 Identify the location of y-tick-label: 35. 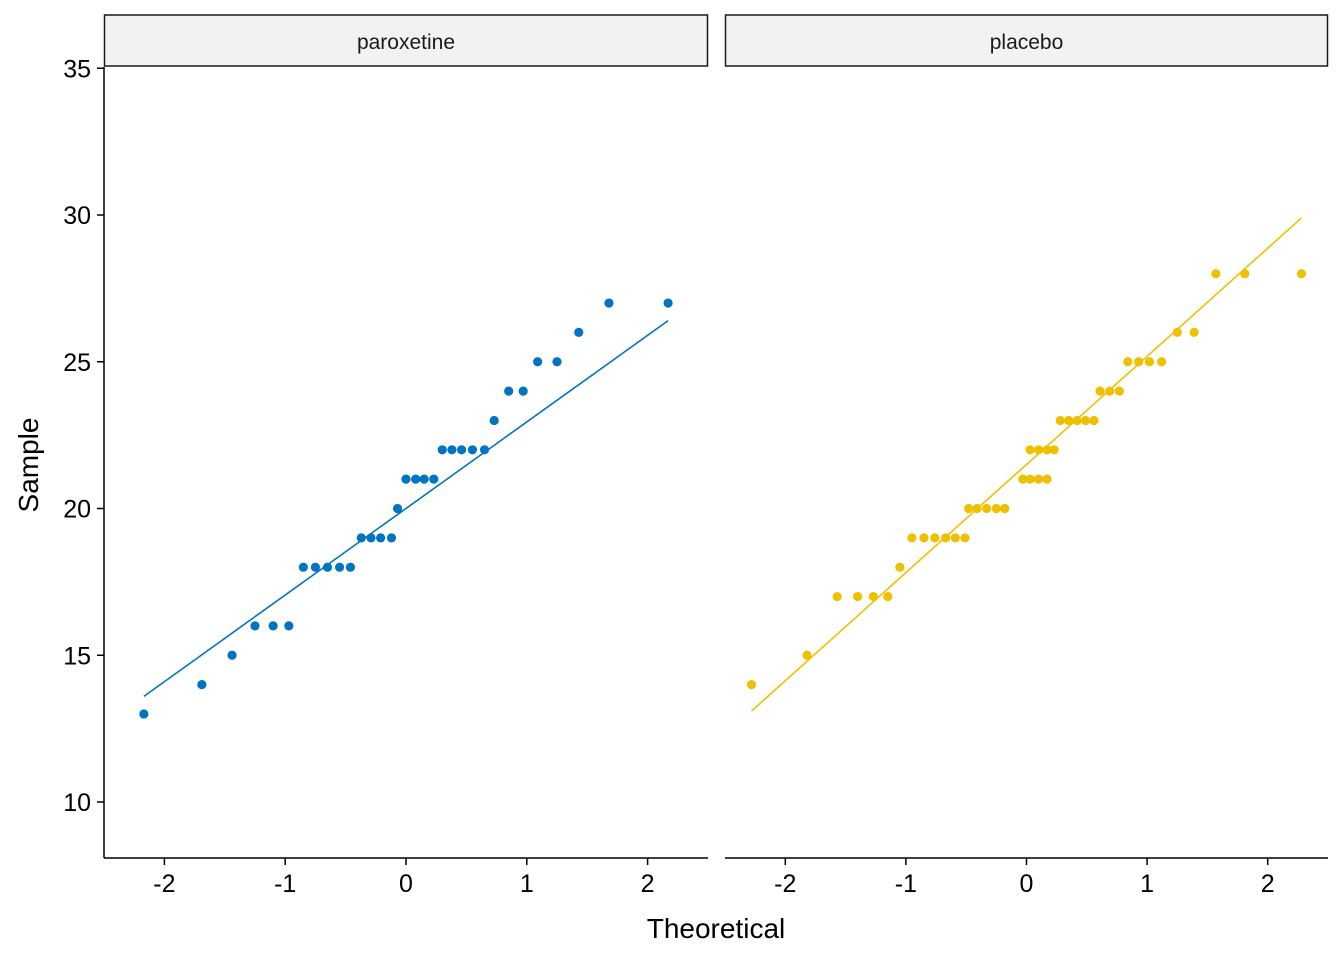
(77, 69).